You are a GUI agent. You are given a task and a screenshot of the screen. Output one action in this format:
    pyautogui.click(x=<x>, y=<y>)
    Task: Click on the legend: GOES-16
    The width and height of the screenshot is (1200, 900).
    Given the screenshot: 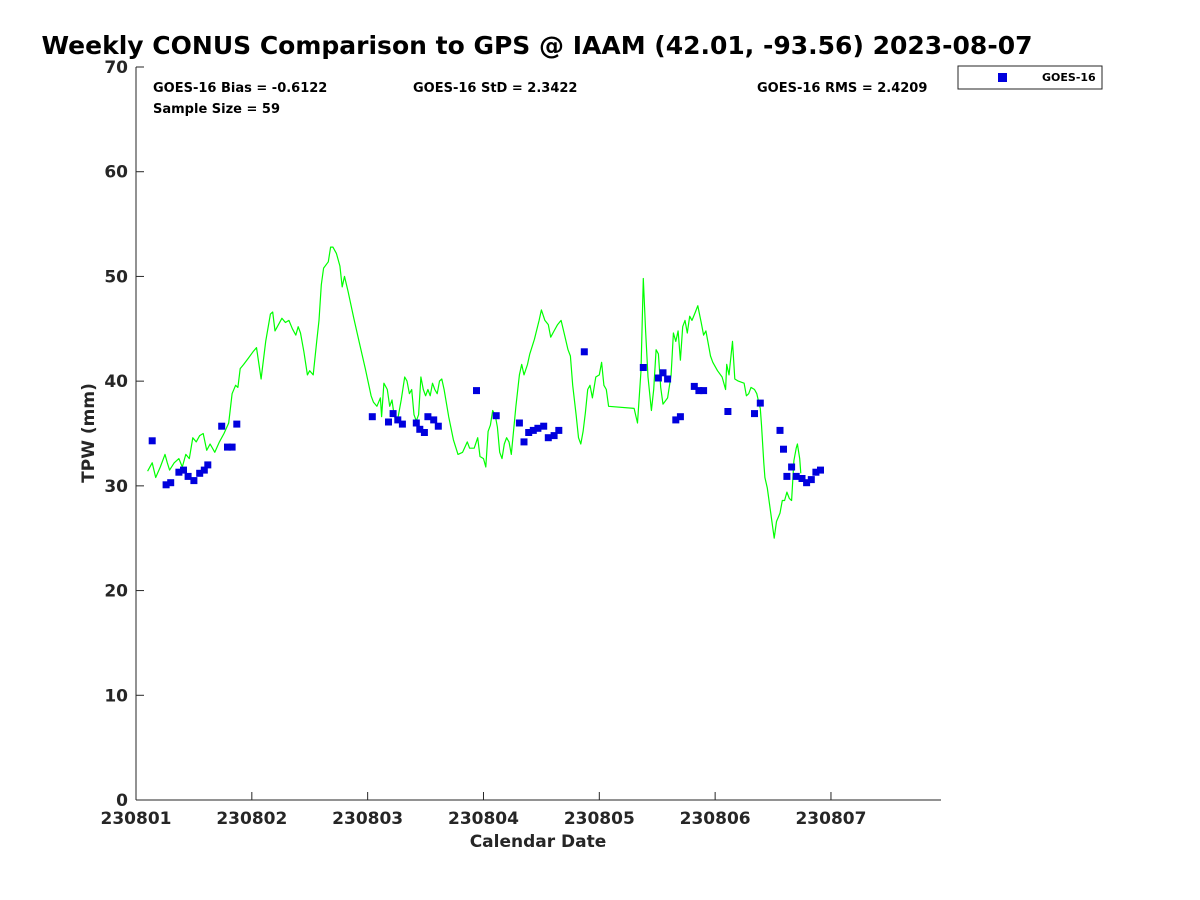 What is the action you would take?
    pyautogui.click(x=1030, y=77)
    